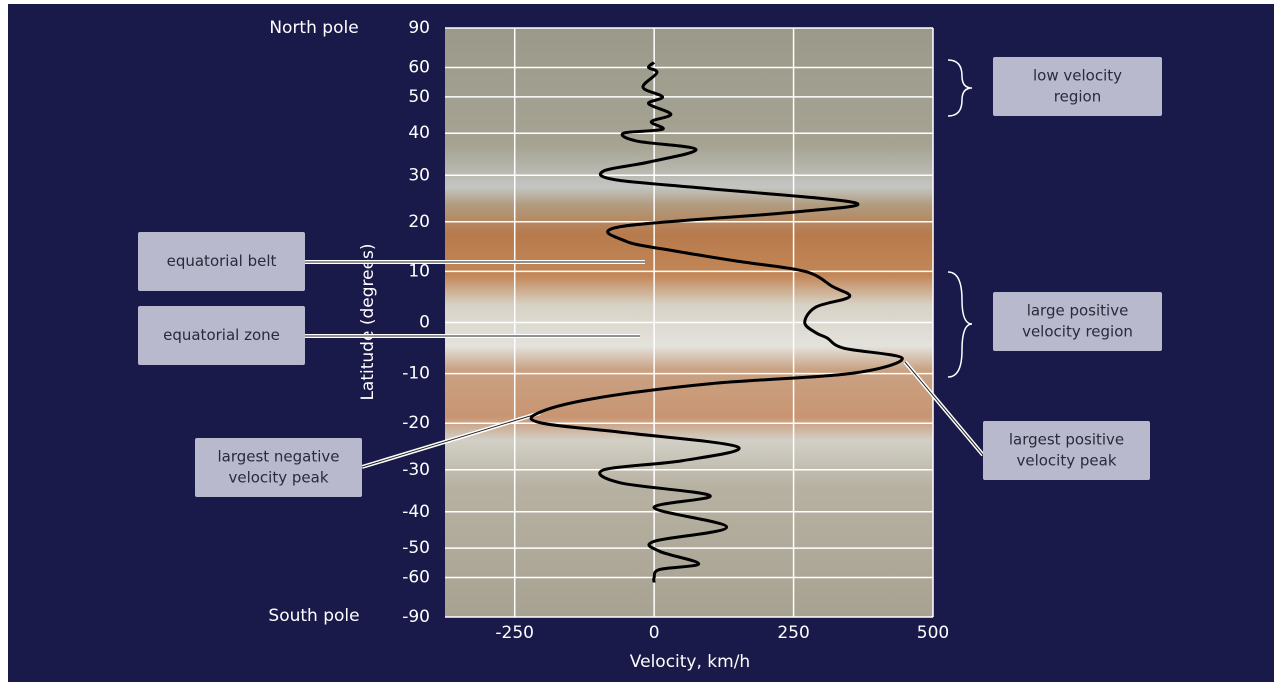 The width and height of the screenshot is (1279, 687). I want to click on annotation: largest positive velocity peak, so click(1066, 450).